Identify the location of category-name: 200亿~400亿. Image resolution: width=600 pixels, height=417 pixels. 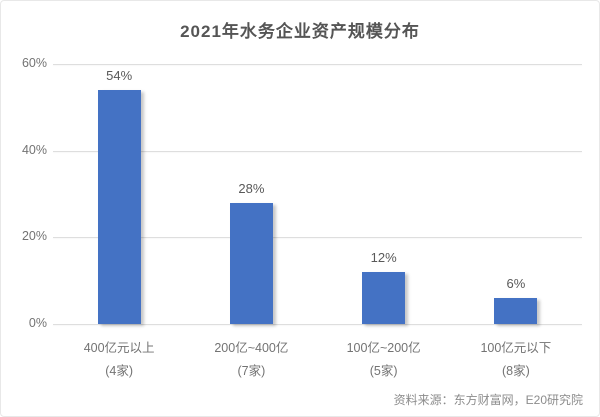
(251, 348).